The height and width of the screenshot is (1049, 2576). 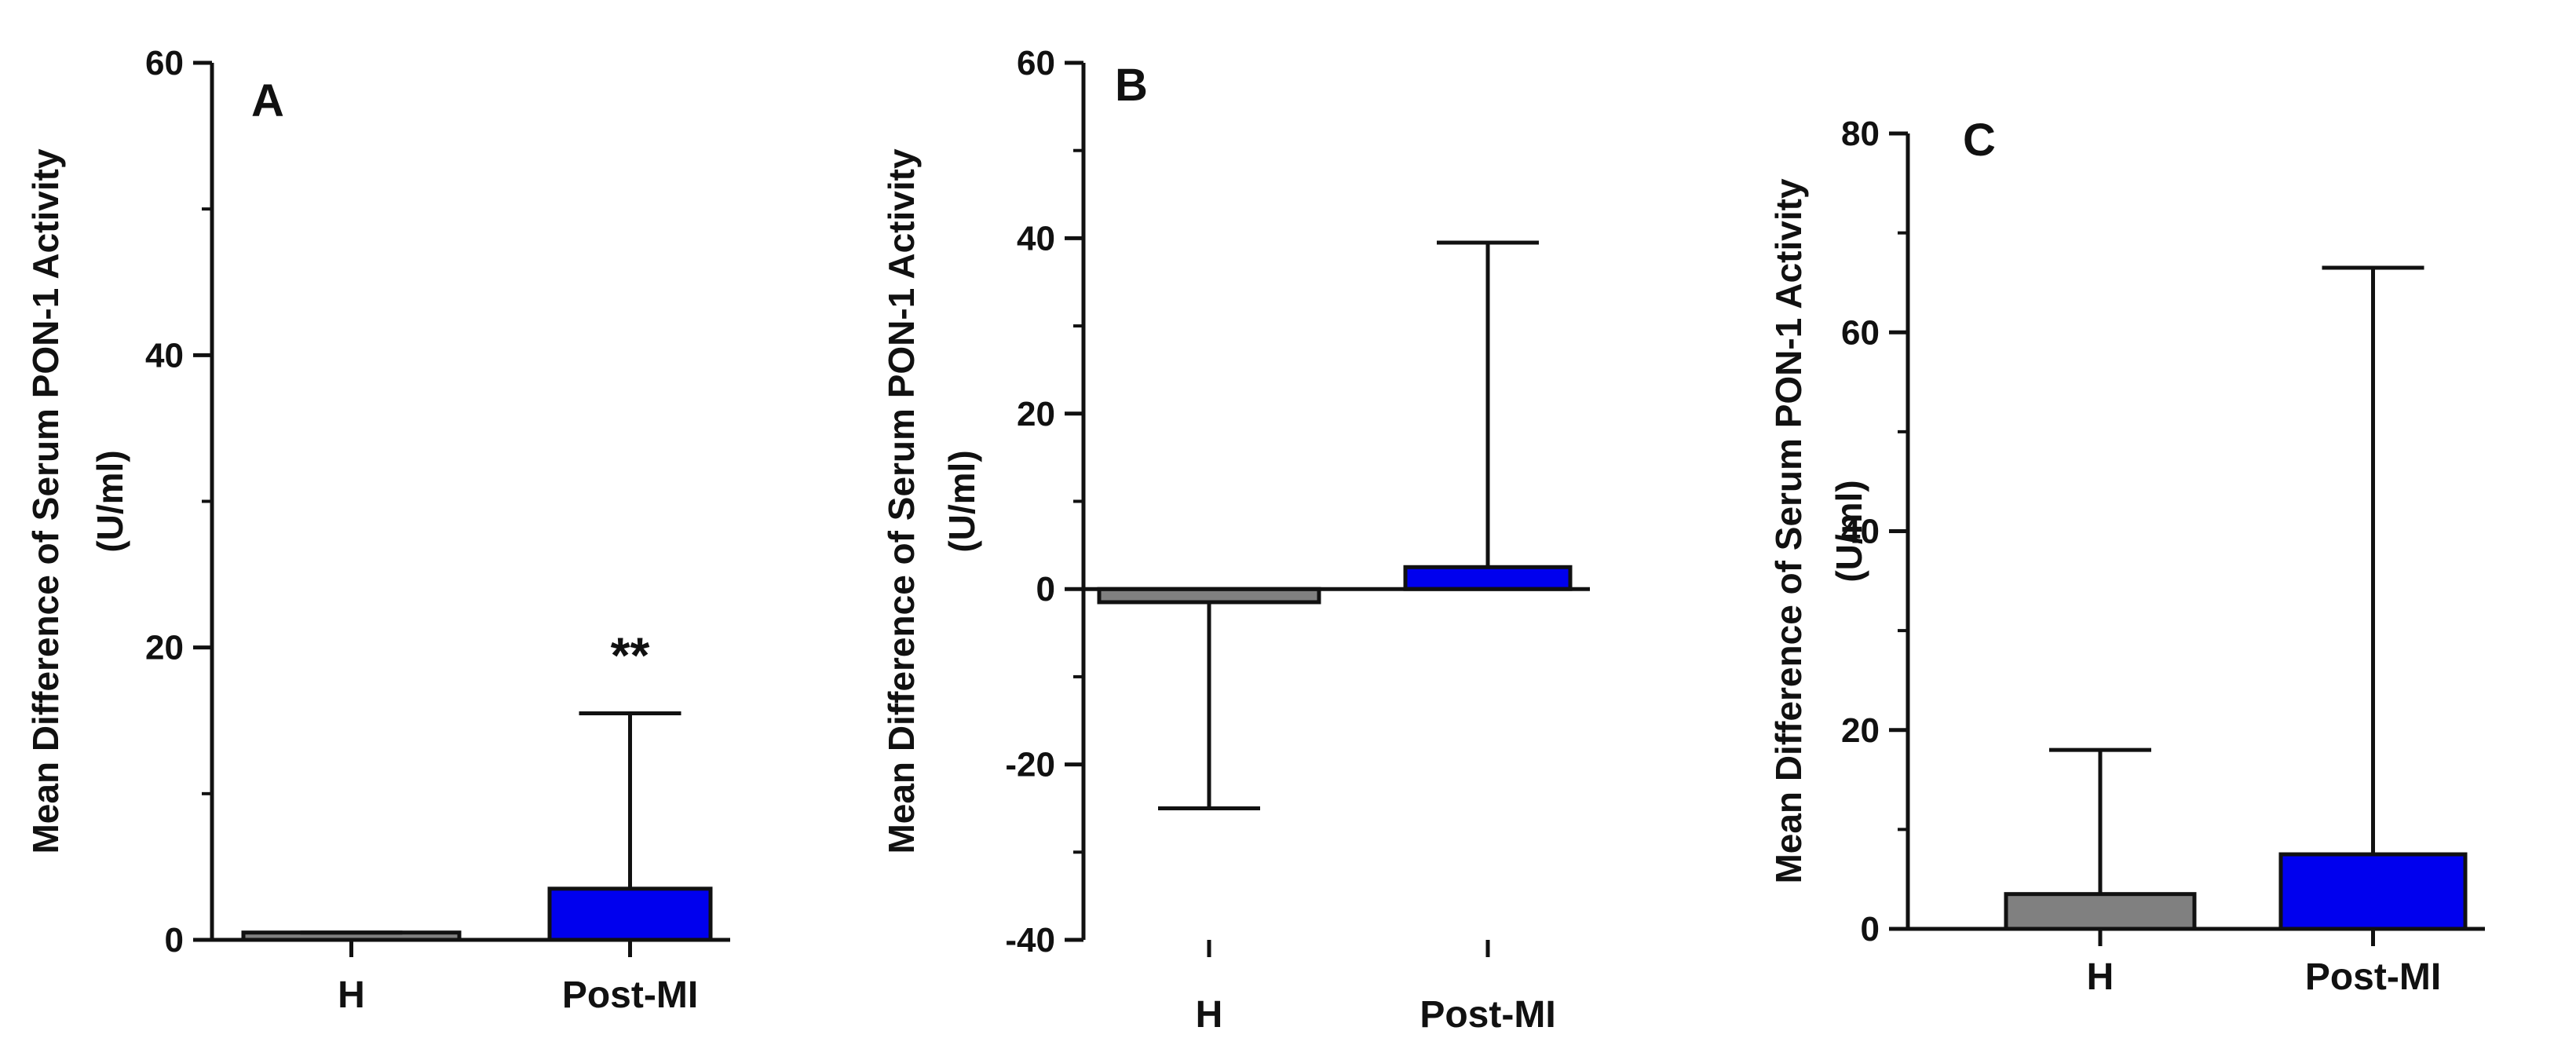 I want to click on panel-letter: A, so click(x=267, y=100).